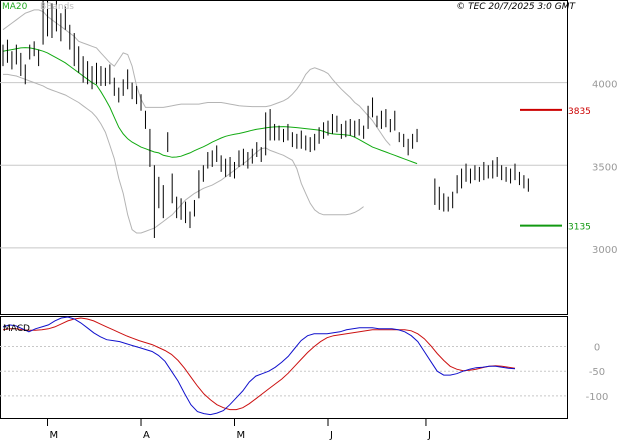  What do you see at coordinates (57, 7) in the screenshot?
I see `legend-bbands: BBands` at bounding box center [57, 7].